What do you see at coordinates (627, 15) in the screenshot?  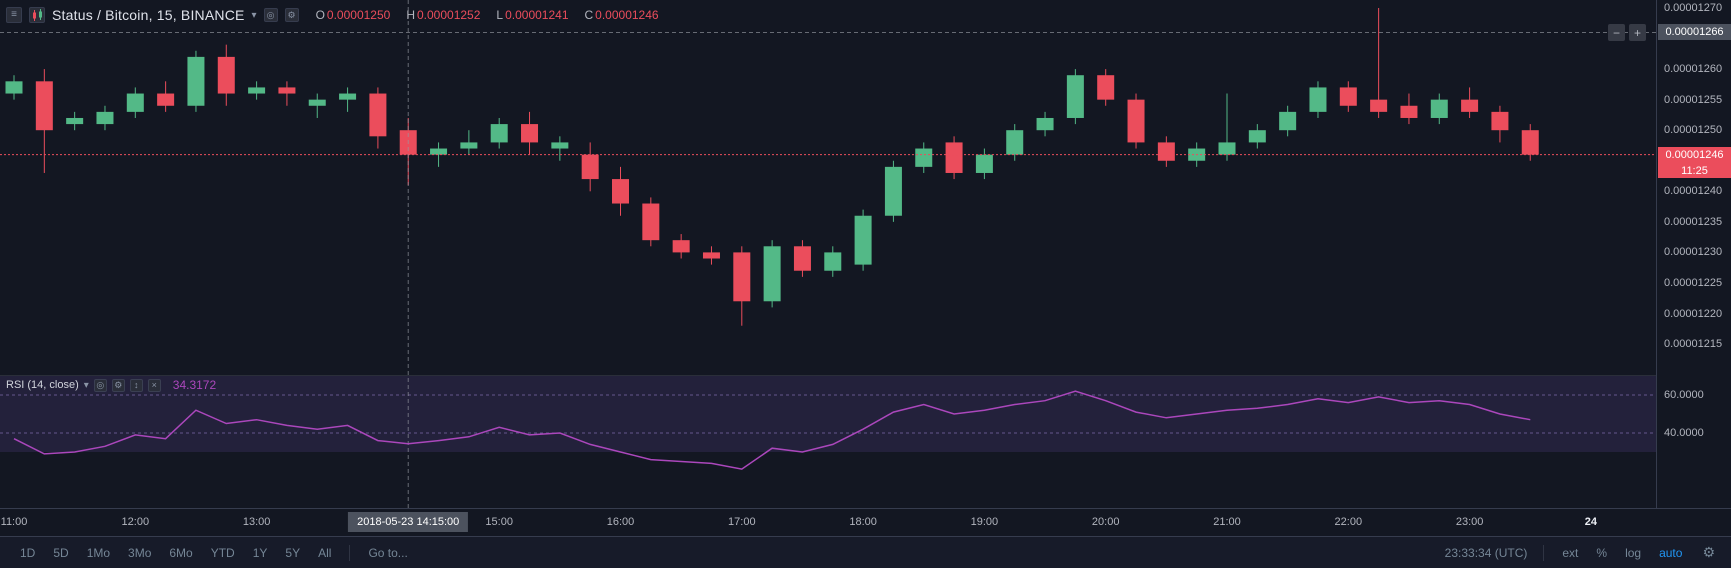 I see `close-value: 0.00001246` at bounding box center [627, 15].